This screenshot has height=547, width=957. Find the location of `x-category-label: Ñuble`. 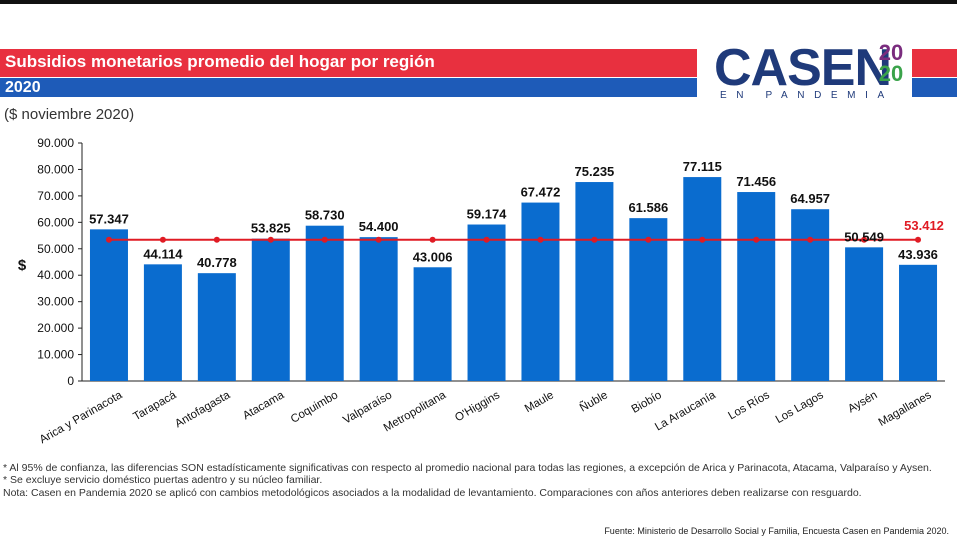

x-category-label: Ñuble is located at coordinates (593, 401).